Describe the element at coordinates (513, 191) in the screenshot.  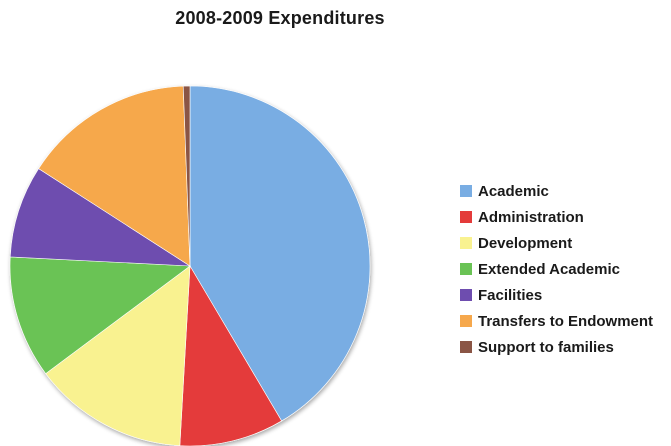
I see `legend-label: Academic` at that location.